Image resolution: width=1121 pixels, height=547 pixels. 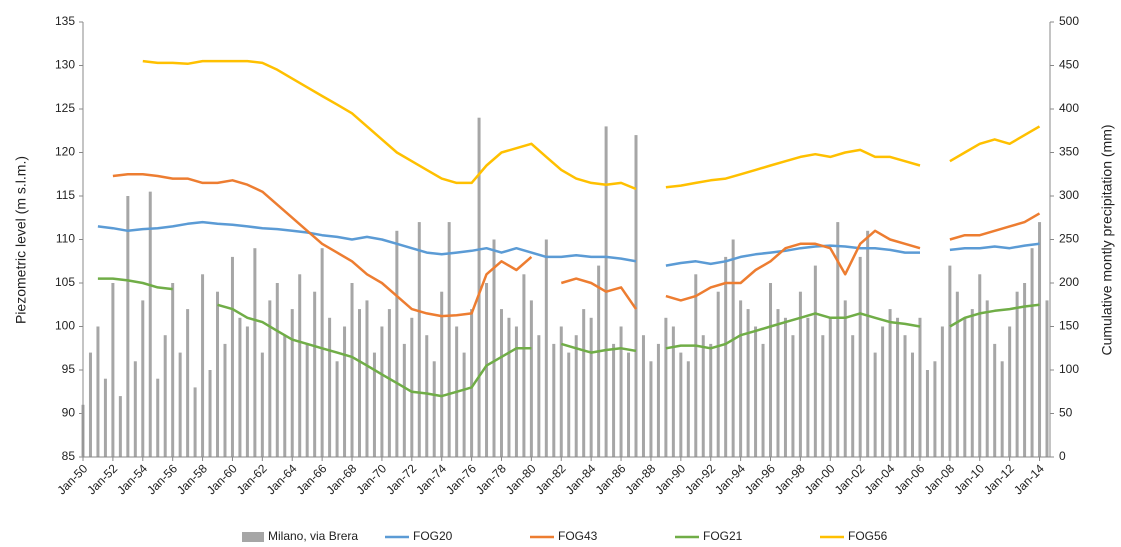 What do you see at coordinates (65, 65) in the screenshot?
I see `y-tick-label: 130` at bounding box center [65, 65].